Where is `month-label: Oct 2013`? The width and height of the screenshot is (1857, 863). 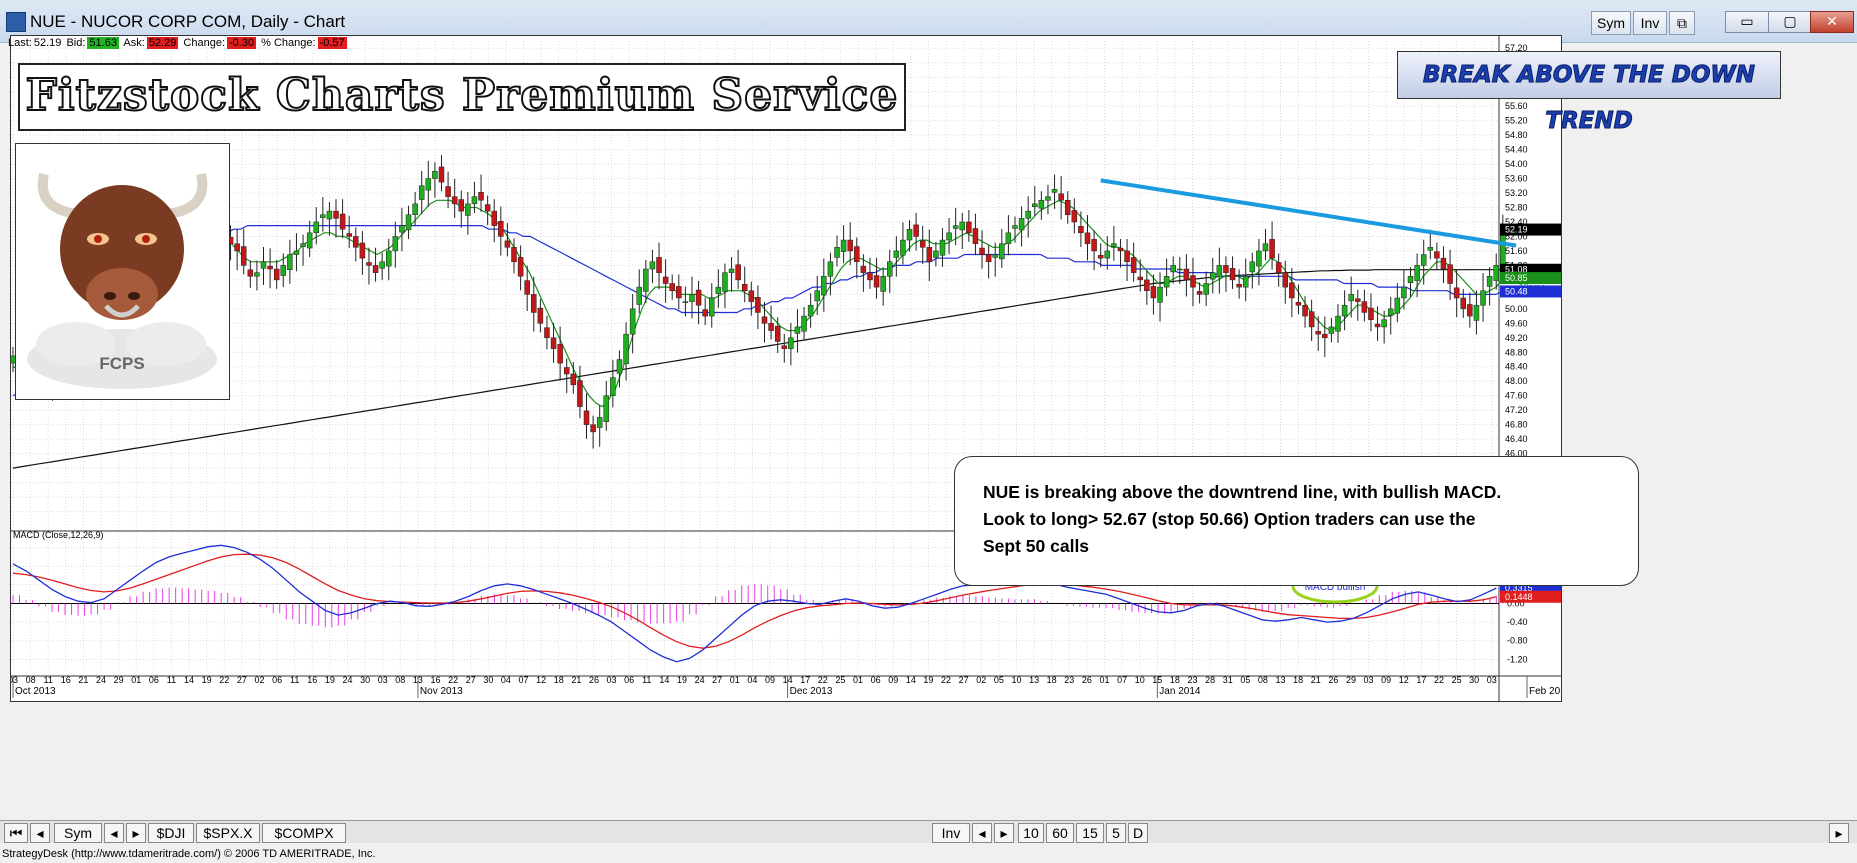 month-label: Oct 2013 is located at coordinates (35, 691).